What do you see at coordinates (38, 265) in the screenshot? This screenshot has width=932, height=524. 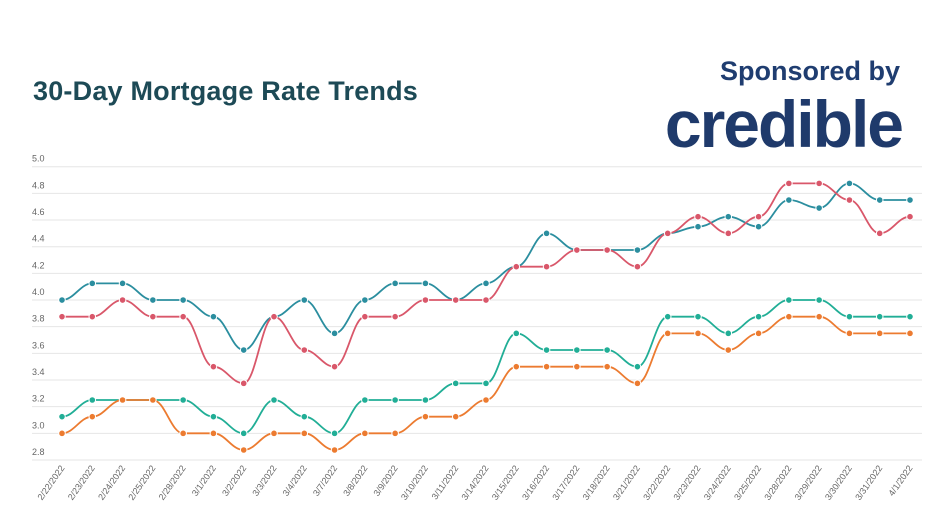 I see `y-tick-label: 4.2` at bounding box center [38, 265].